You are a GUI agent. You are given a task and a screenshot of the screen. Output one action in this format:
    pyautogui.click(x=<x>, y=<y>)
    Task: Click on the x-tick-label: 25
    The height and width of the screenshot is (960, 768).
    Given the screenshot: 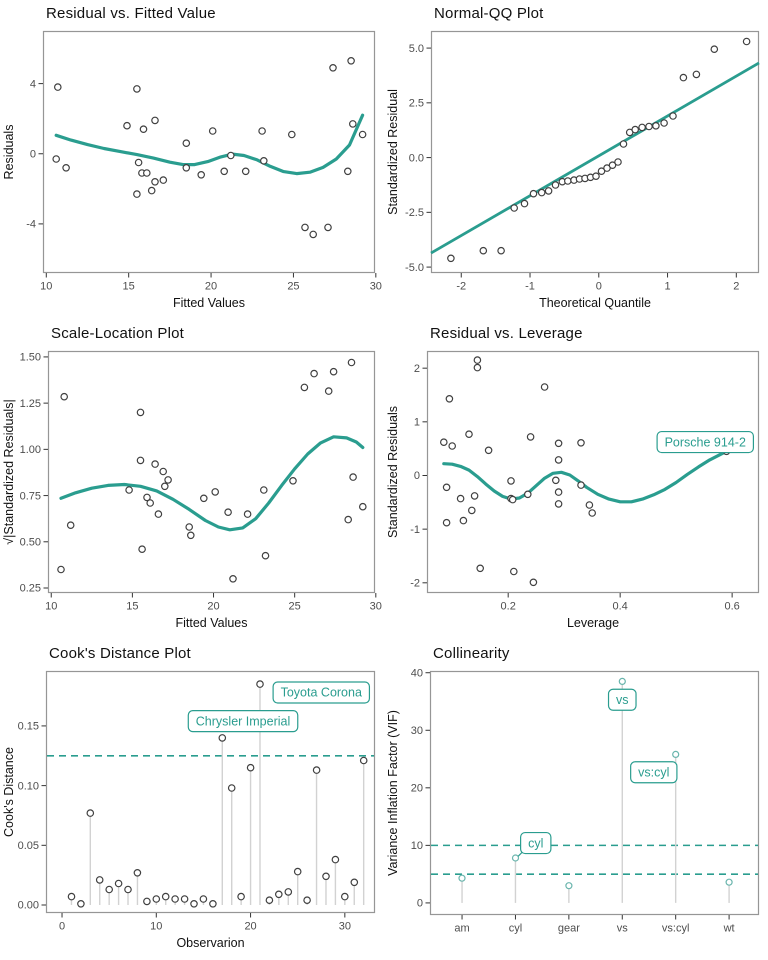 What is the action you would take?
    pyautogui.click(x=295, y=607)
    